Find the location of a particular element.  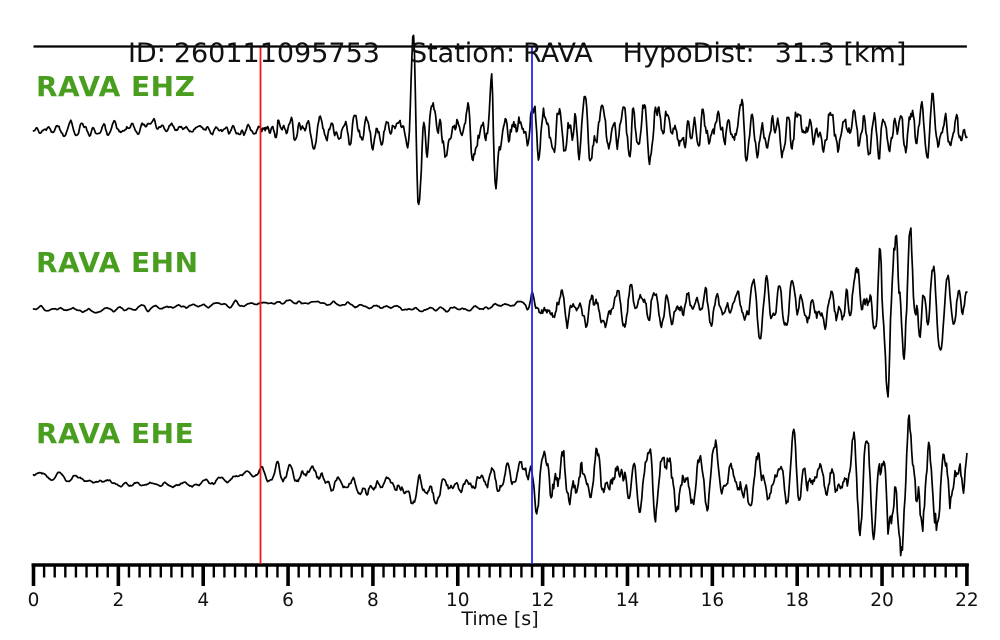

x-tick-label: 10 is located at coordinates (458, 600).